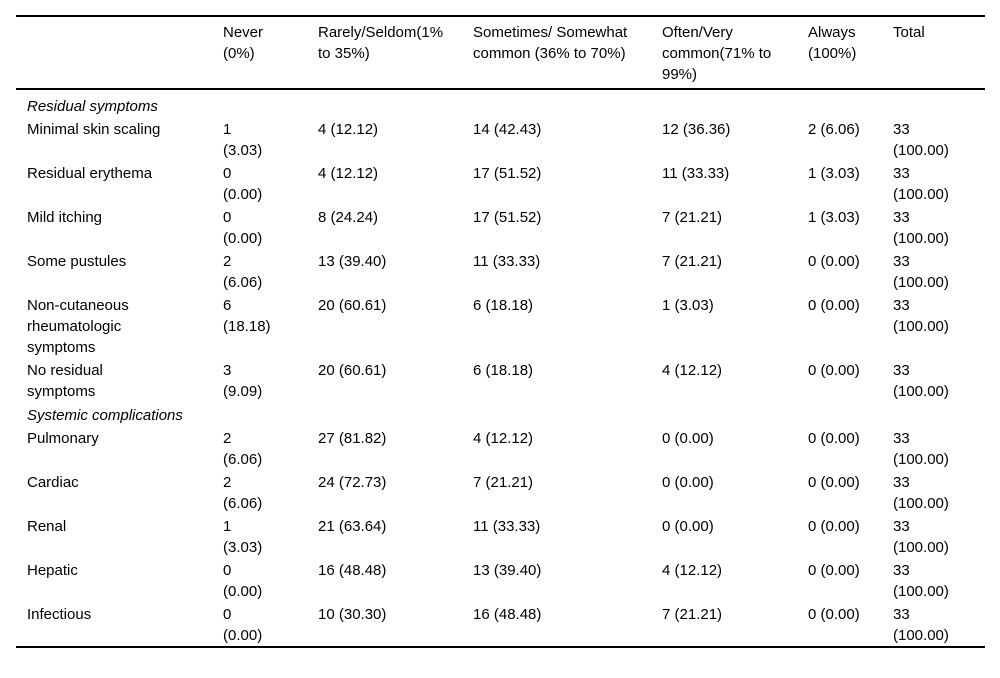 The image size is (1000, 678). Describe the element at coordinates (78, 326) in the screenshot. I see `row-label: Non-cutaneous rheumatologic symptoms` at that location.